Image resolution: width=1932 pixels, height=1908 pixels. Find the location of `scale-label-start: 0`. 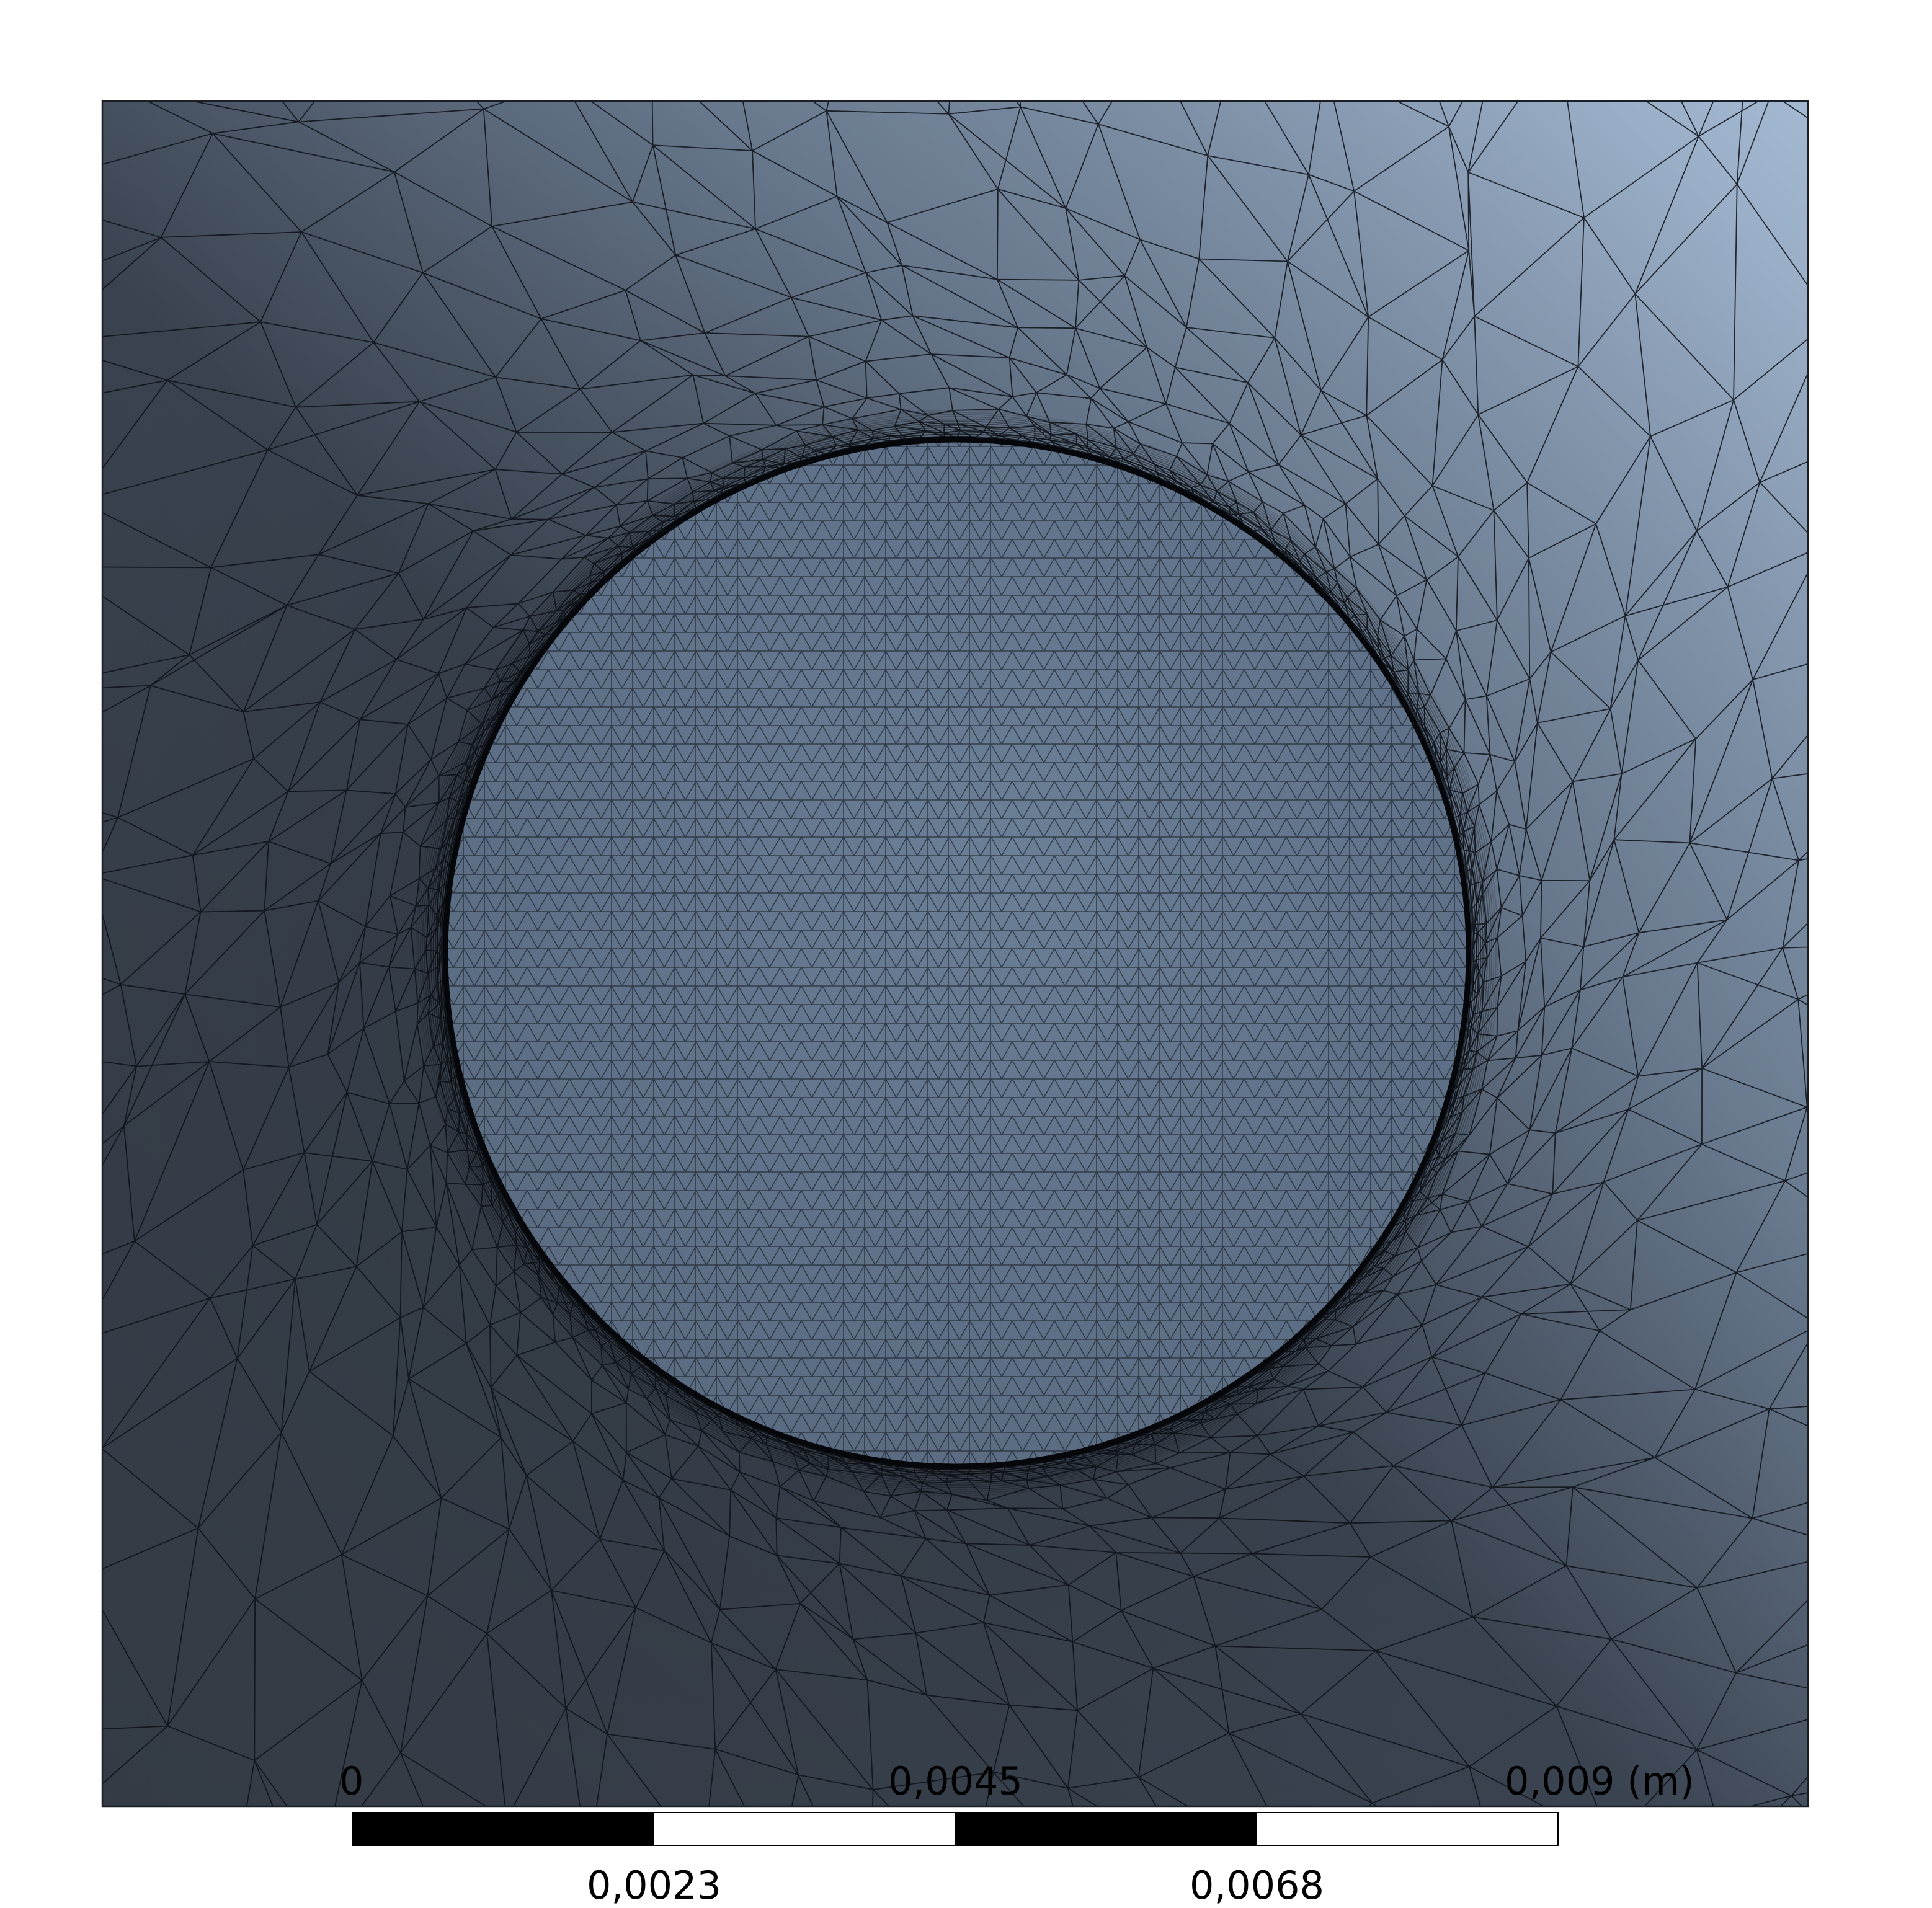

scale-label-start: 0 is located at coordinates (352, 1781).